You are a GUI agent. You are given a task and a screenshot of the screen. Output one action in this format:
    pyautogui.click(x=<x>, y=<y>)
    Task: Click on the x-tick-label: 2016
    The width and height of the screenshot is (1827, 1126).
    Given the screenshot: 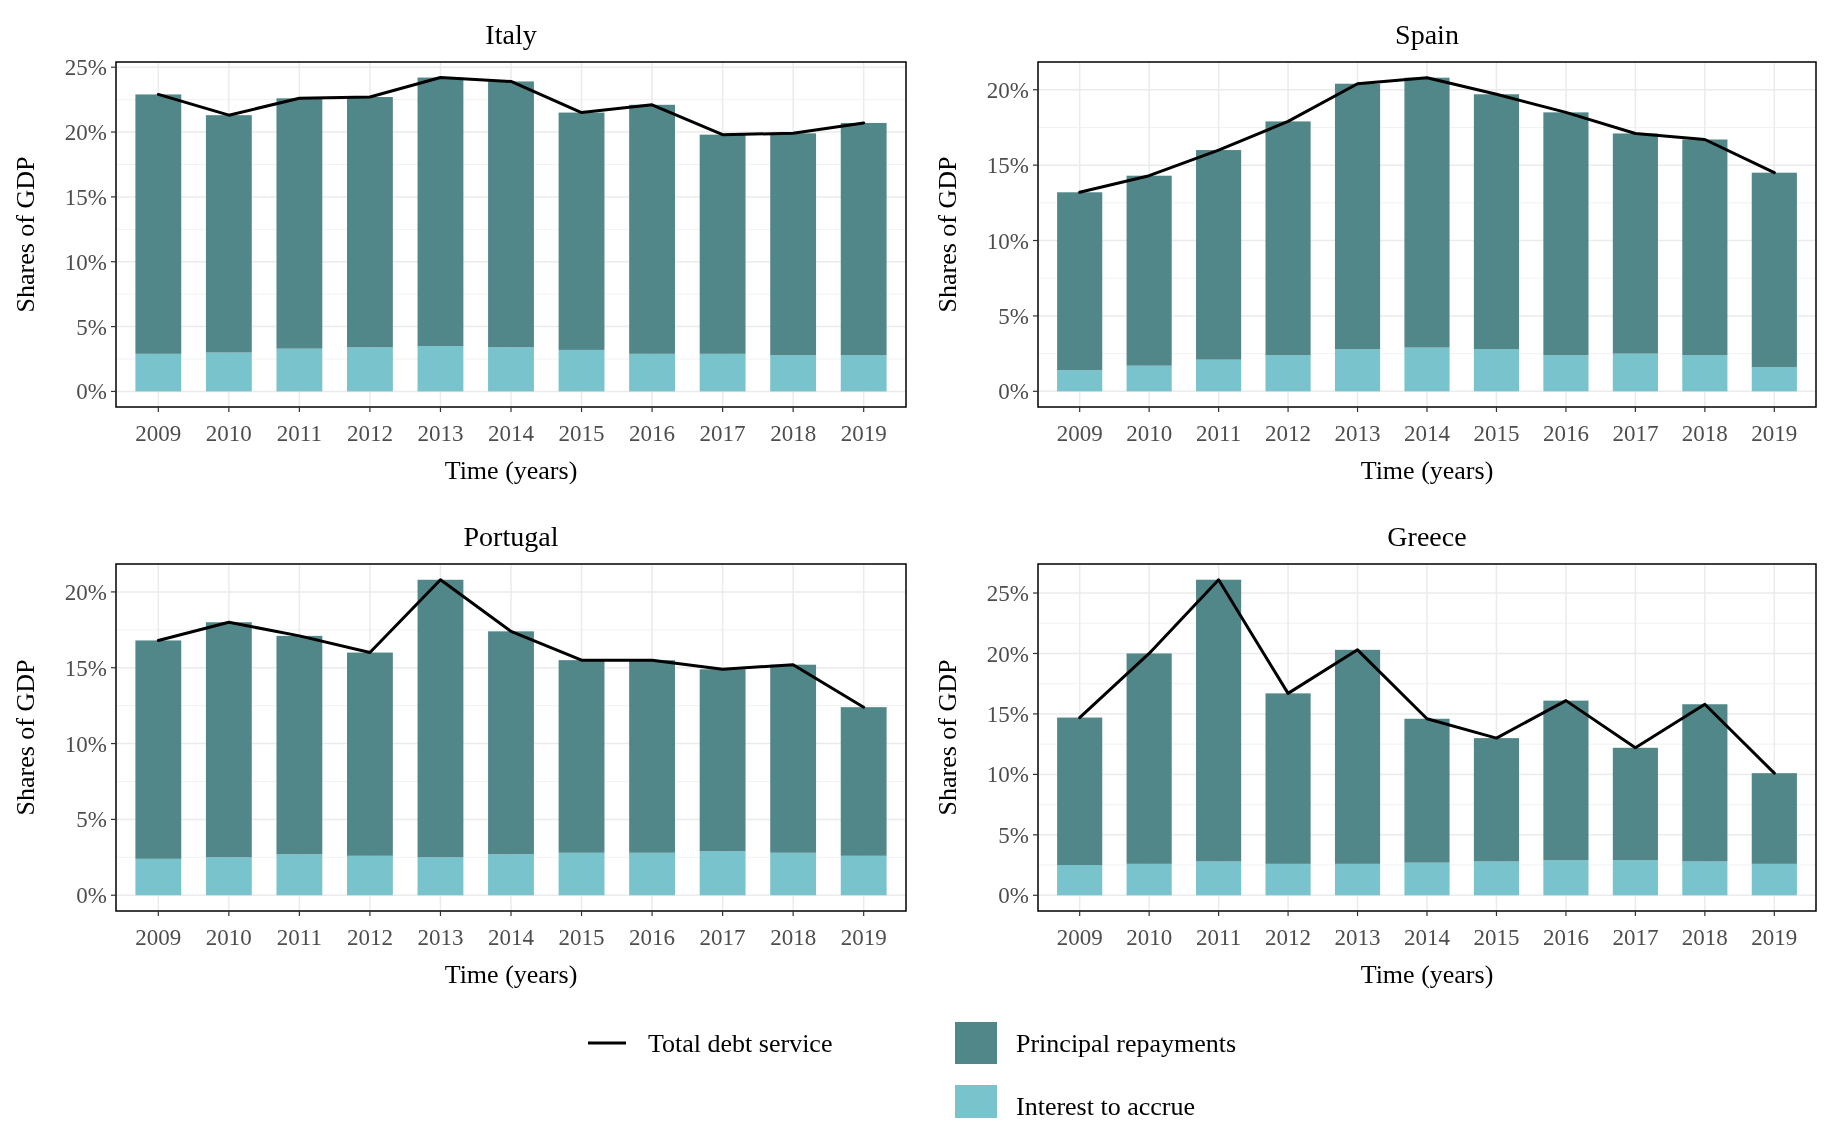 What is the action you would take?
    pyautogui.click(x=652, y=433)
    